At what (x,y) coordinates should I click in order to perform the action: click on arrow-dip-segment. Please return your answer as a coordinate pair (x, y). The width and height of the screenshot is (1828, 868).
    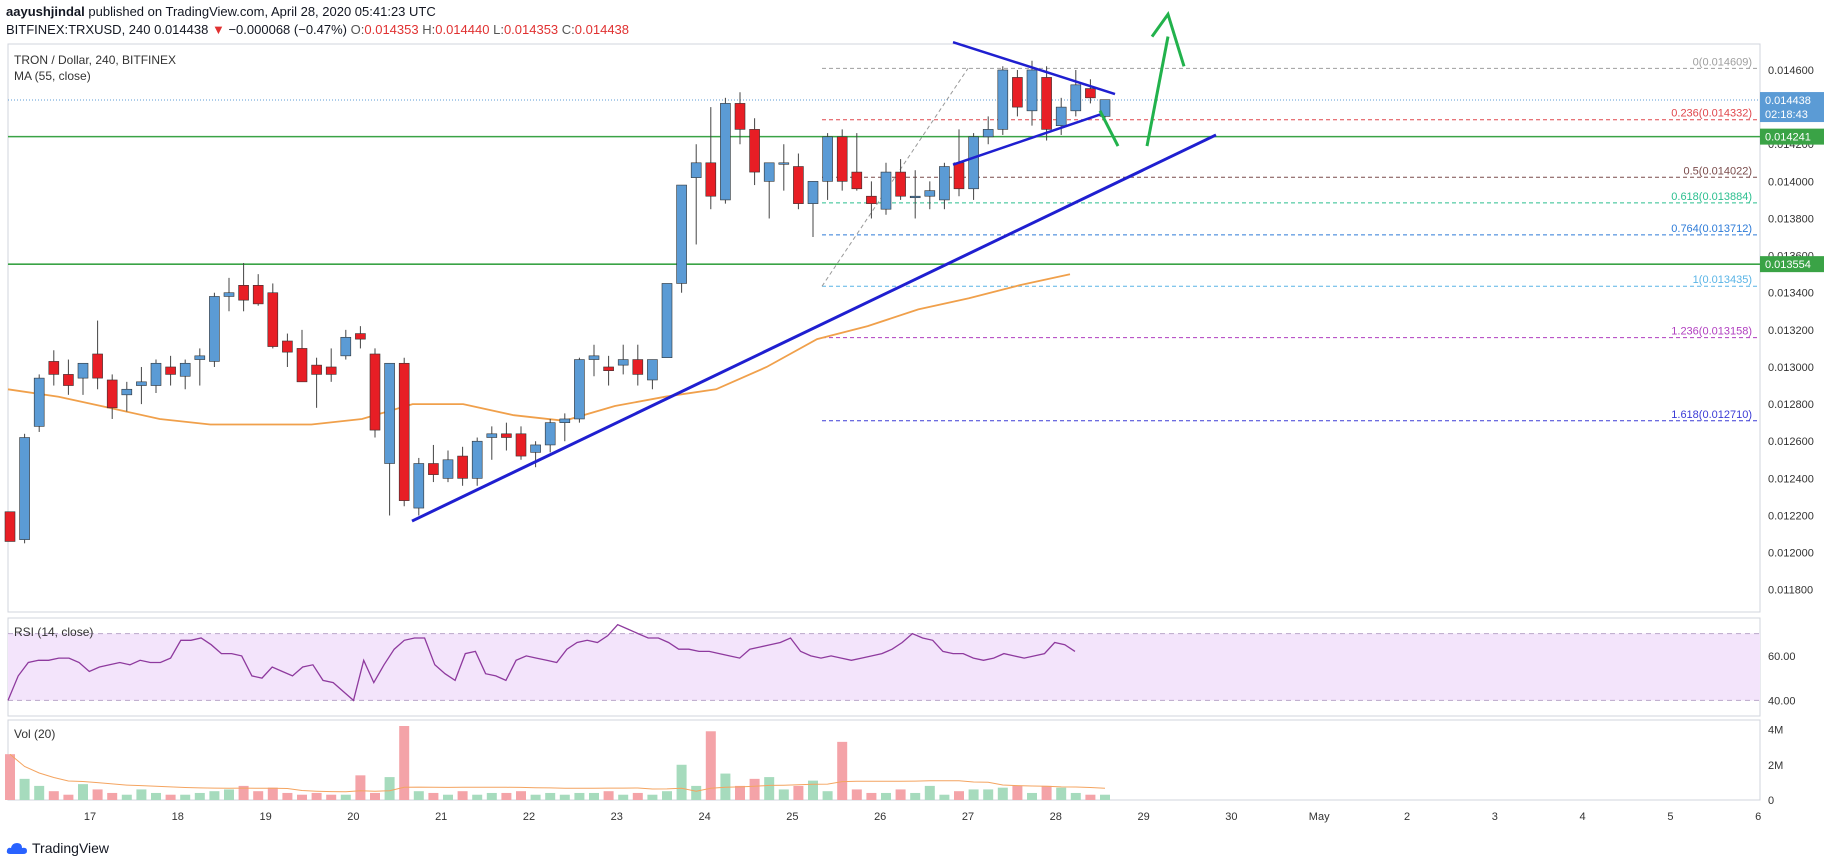
    Looking at the image, I should click on (1109, 128).